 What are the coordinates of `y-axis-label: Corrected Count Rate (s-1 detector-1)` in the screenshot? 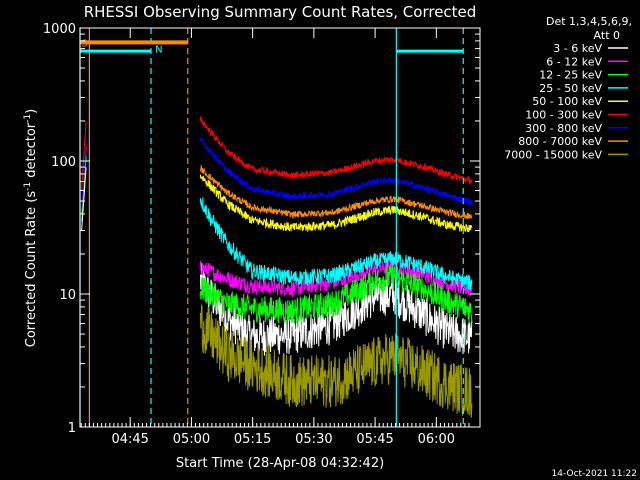 It's located at (31, 228).